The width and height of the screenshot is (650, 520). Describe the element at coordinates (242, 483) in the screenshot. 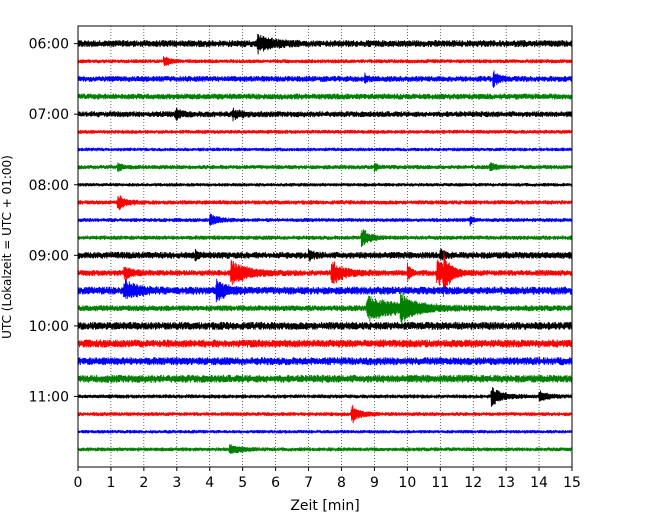

I see `x-tick-label: 5` at that location.